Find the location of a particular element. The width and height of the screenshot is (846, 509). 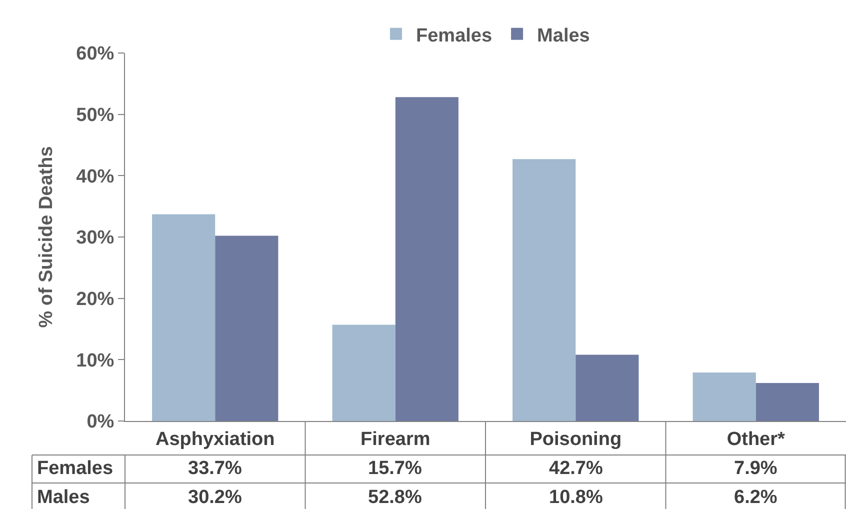

legend-label: Males is located at coordinates (563, 35).